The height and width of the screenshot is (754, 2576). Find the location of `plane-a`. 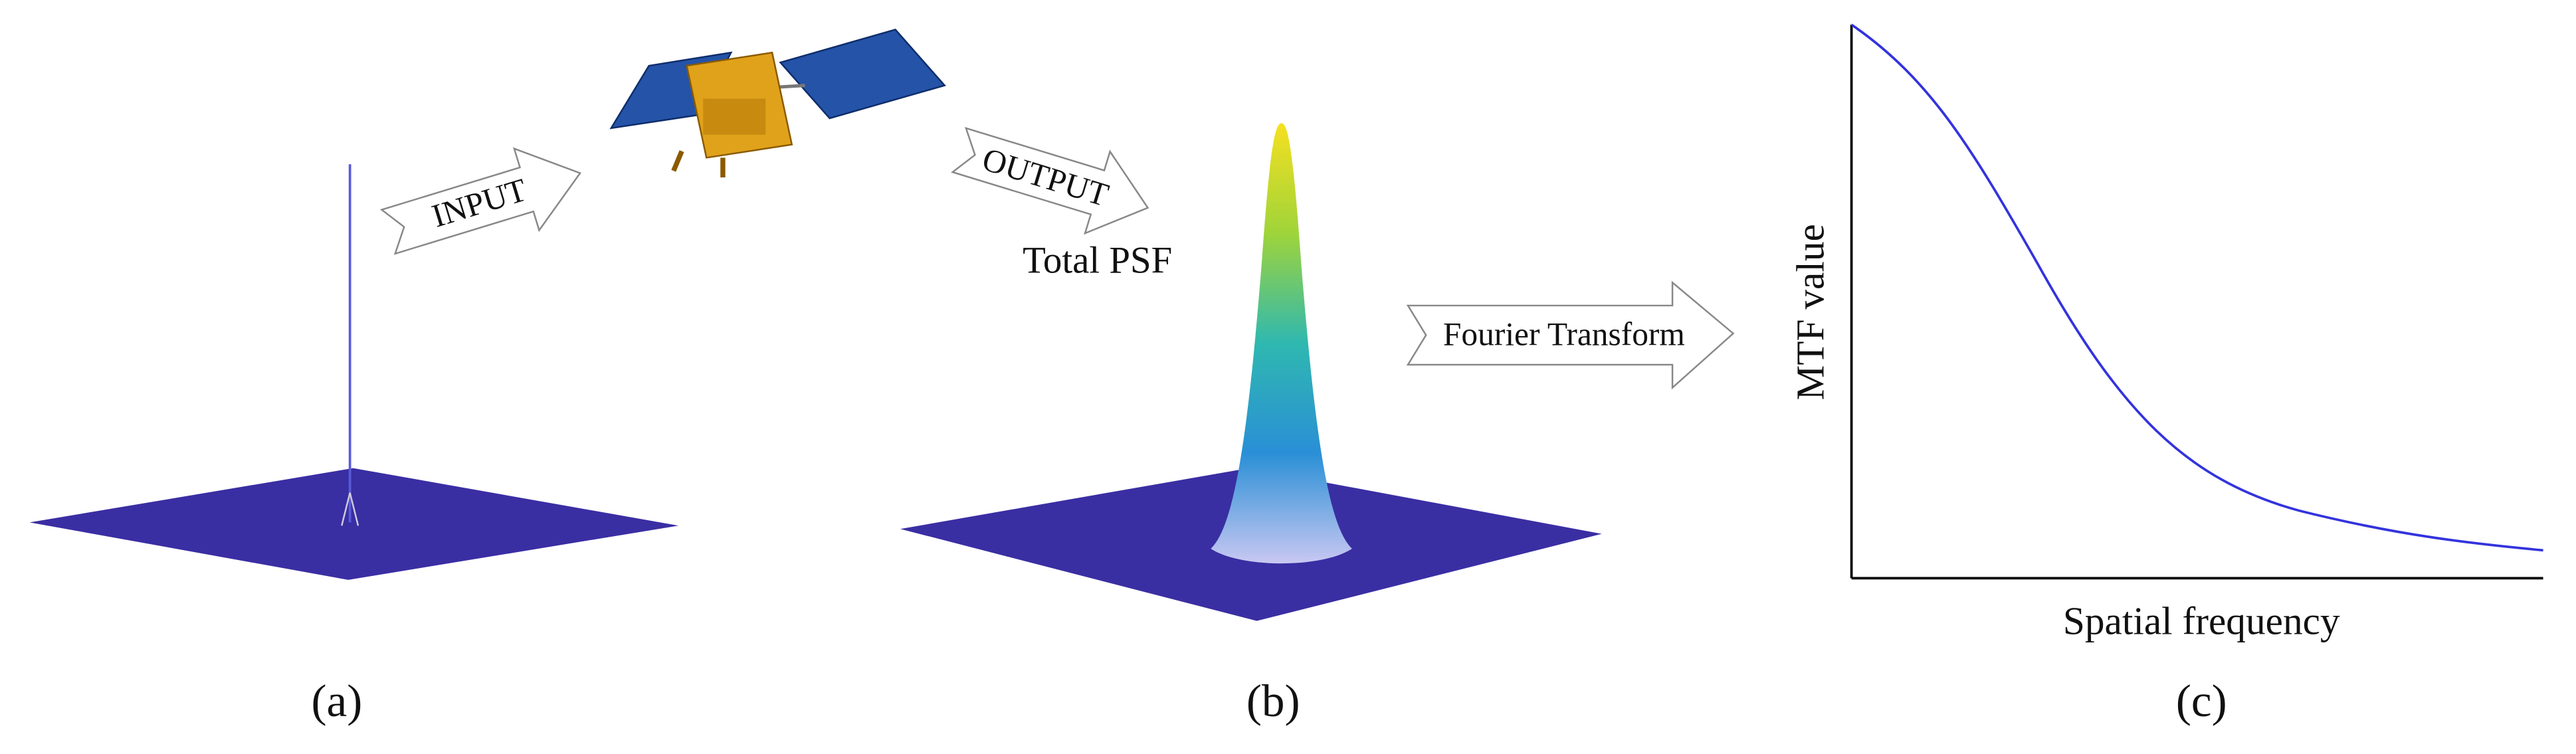

plane-a is located at coordinates (354, 524).